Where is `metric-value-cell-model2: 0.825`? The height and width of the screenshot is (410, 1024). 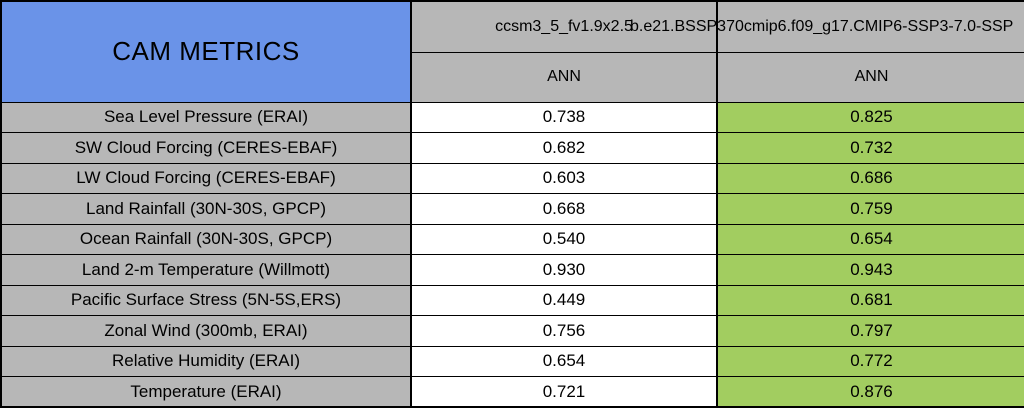
metric-value-cell-model2: 0.825 is located at coordinates (870, 117).